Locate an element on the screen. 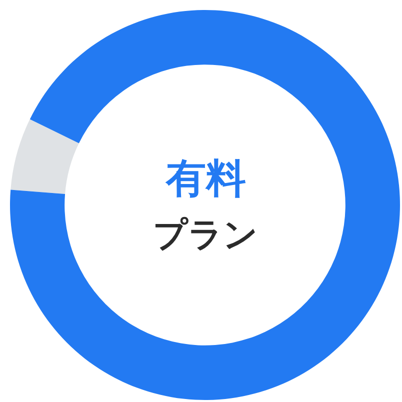 The width and height of the screenshot is (402, 402). text: 有料 is located at coordinates (205, 179).